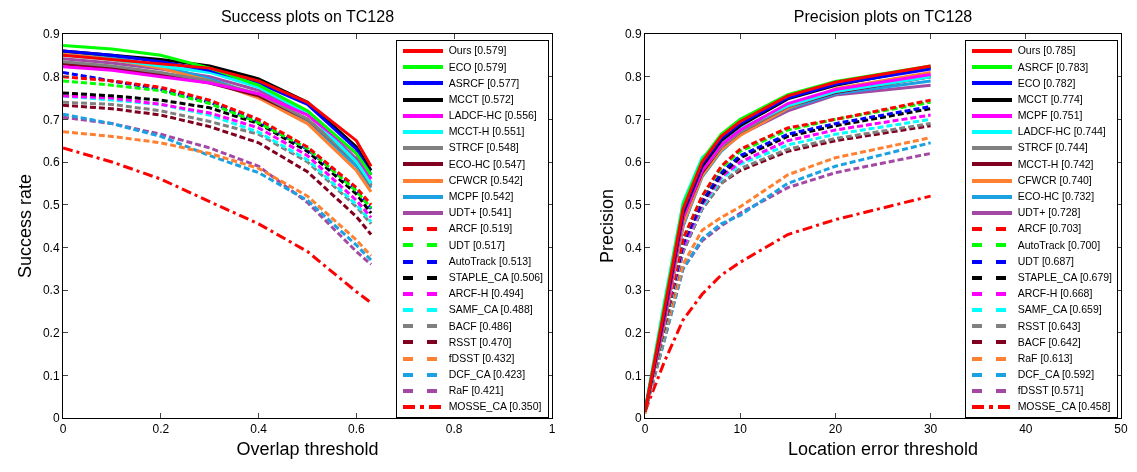  What do you see at coordinates (1055, 164) in the screenshot?
I see `legend-label: MCCT-H [0.742]` at bounding box center [1055, 164].